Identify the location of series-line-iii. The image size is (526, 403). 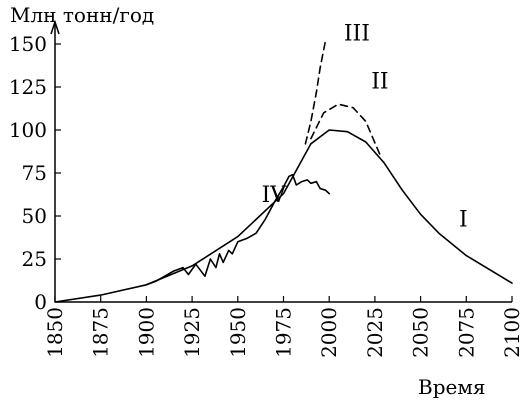
(315, 92).